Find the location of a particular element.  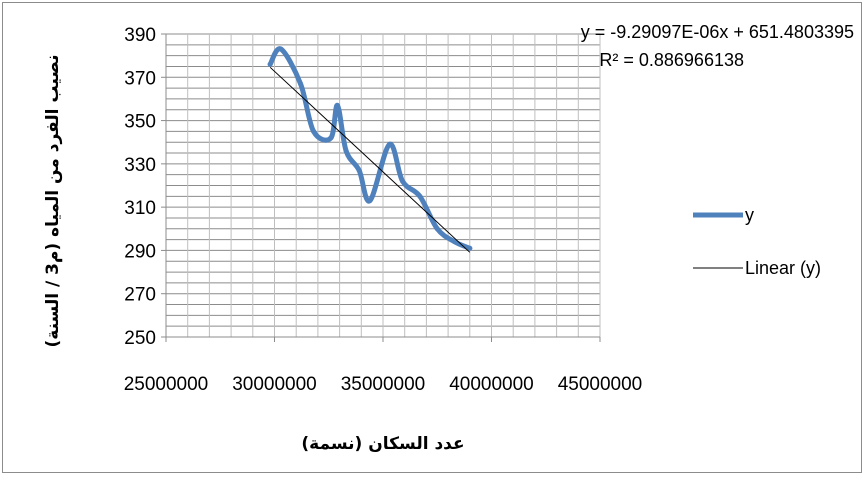

trendline-layer is located at coordinates (370, 159).